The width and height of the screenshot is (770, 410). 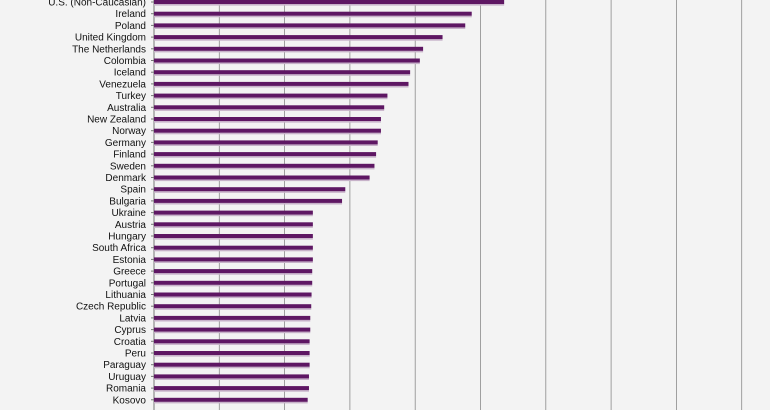 What do you see at coordinates (130, 342) in the screenshot?
I see `category-label: Croatia` at bounding box center [130, 342].